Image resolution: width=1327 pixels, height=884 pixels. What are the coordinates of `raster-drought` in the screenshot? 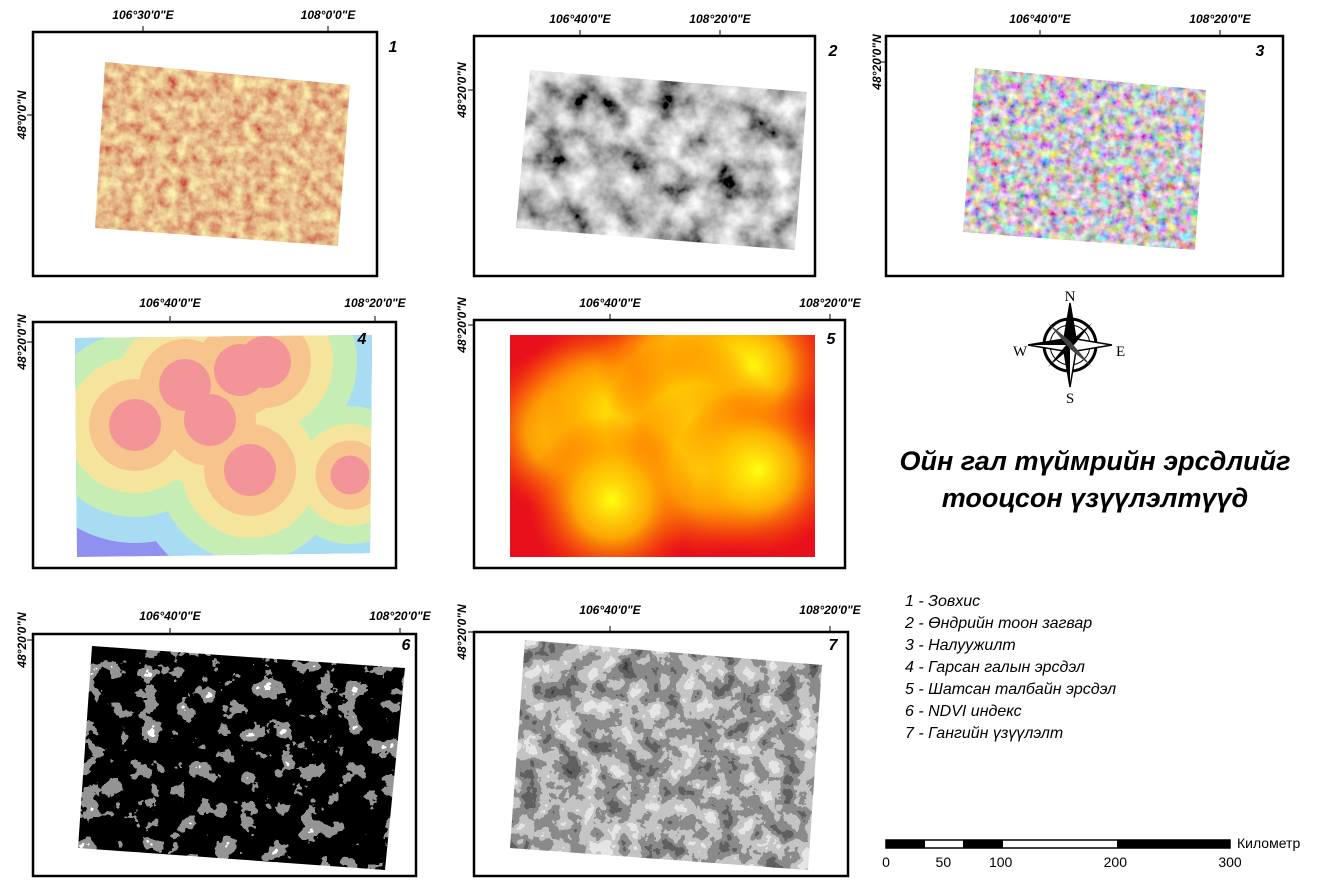 It's located at (666, 755).